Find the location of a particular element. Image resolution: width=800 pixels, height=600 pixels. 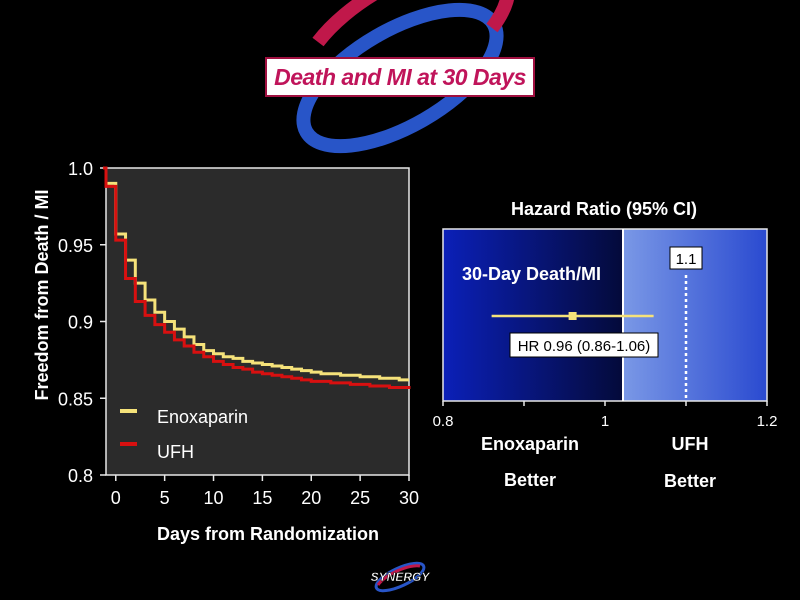

slide-title: Death and MI at 30 Days is located at coordinates (400, 76).